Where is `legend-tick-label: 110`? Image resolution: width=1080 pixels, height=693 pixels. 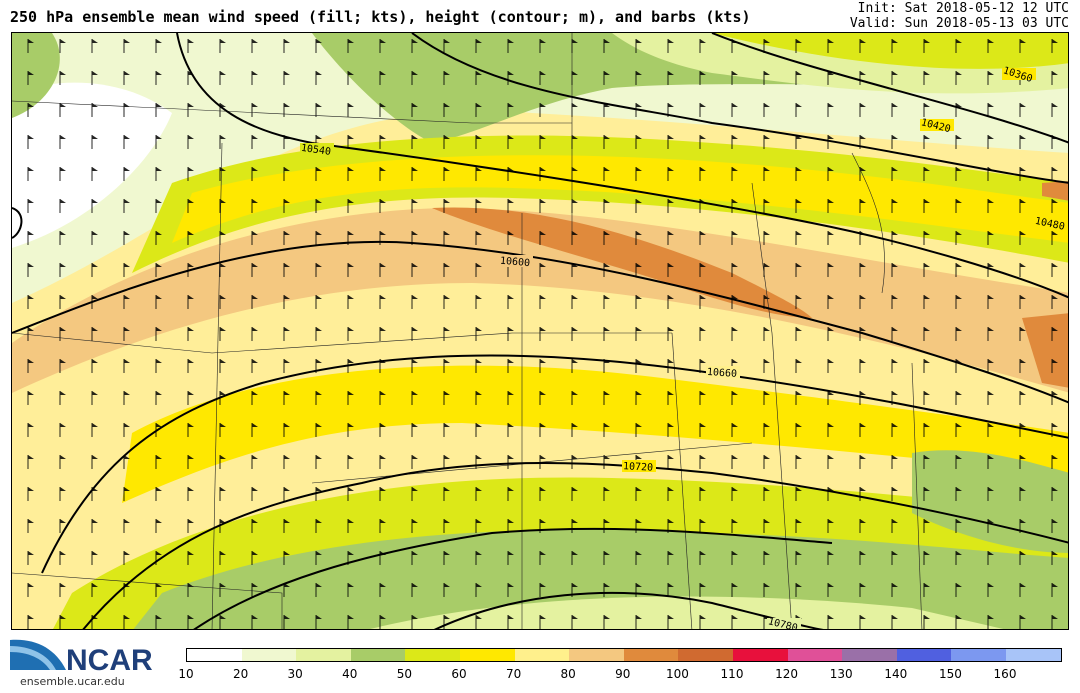 legend-tick-label: 110 is located at coordinates (732, 674).